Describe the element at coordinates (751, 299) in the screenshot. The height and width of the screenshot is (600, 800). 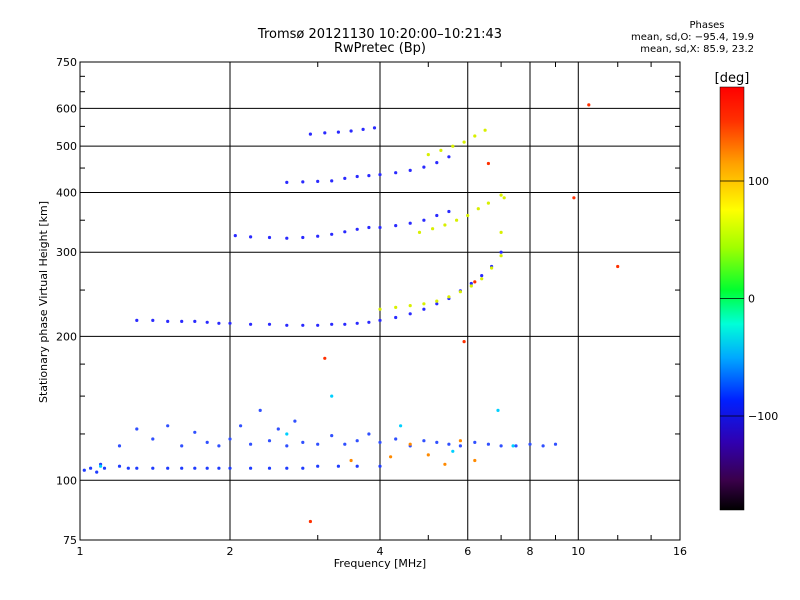
I see `colorbar-tick-label: 0` at that location.